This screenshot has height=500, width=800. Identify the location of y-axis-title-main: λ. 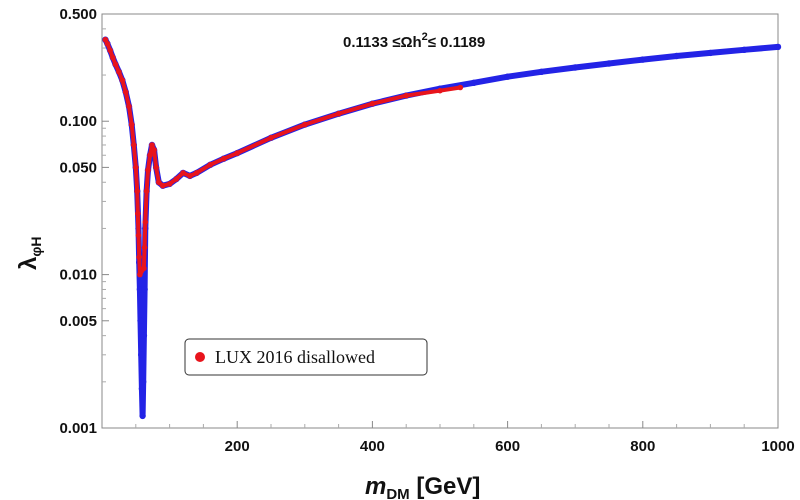
(28, 263).